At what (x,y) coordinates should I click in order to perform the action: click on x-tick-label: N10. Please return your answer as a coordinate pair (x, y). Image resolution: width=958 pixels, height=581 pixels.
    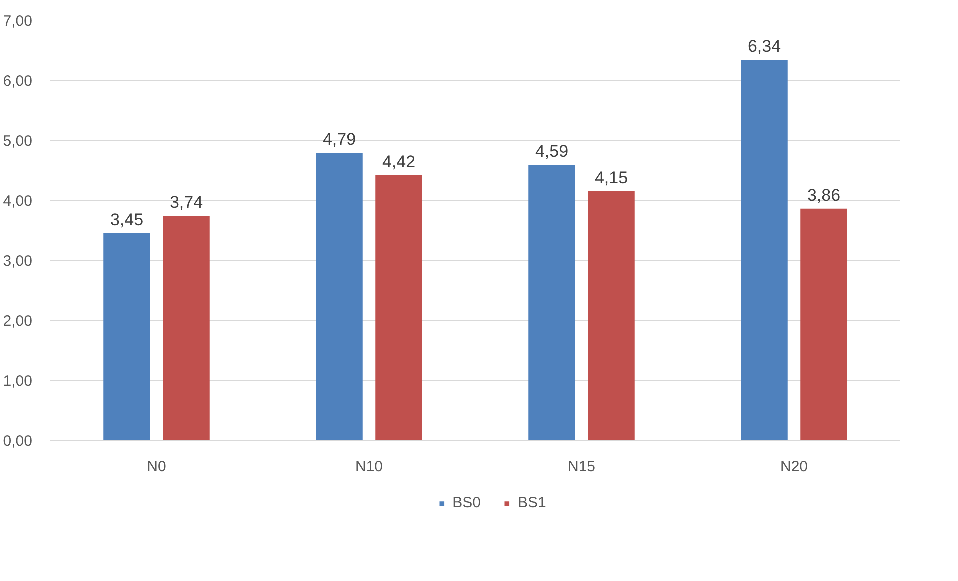
    Looking at the image, I should click on (369, 467).